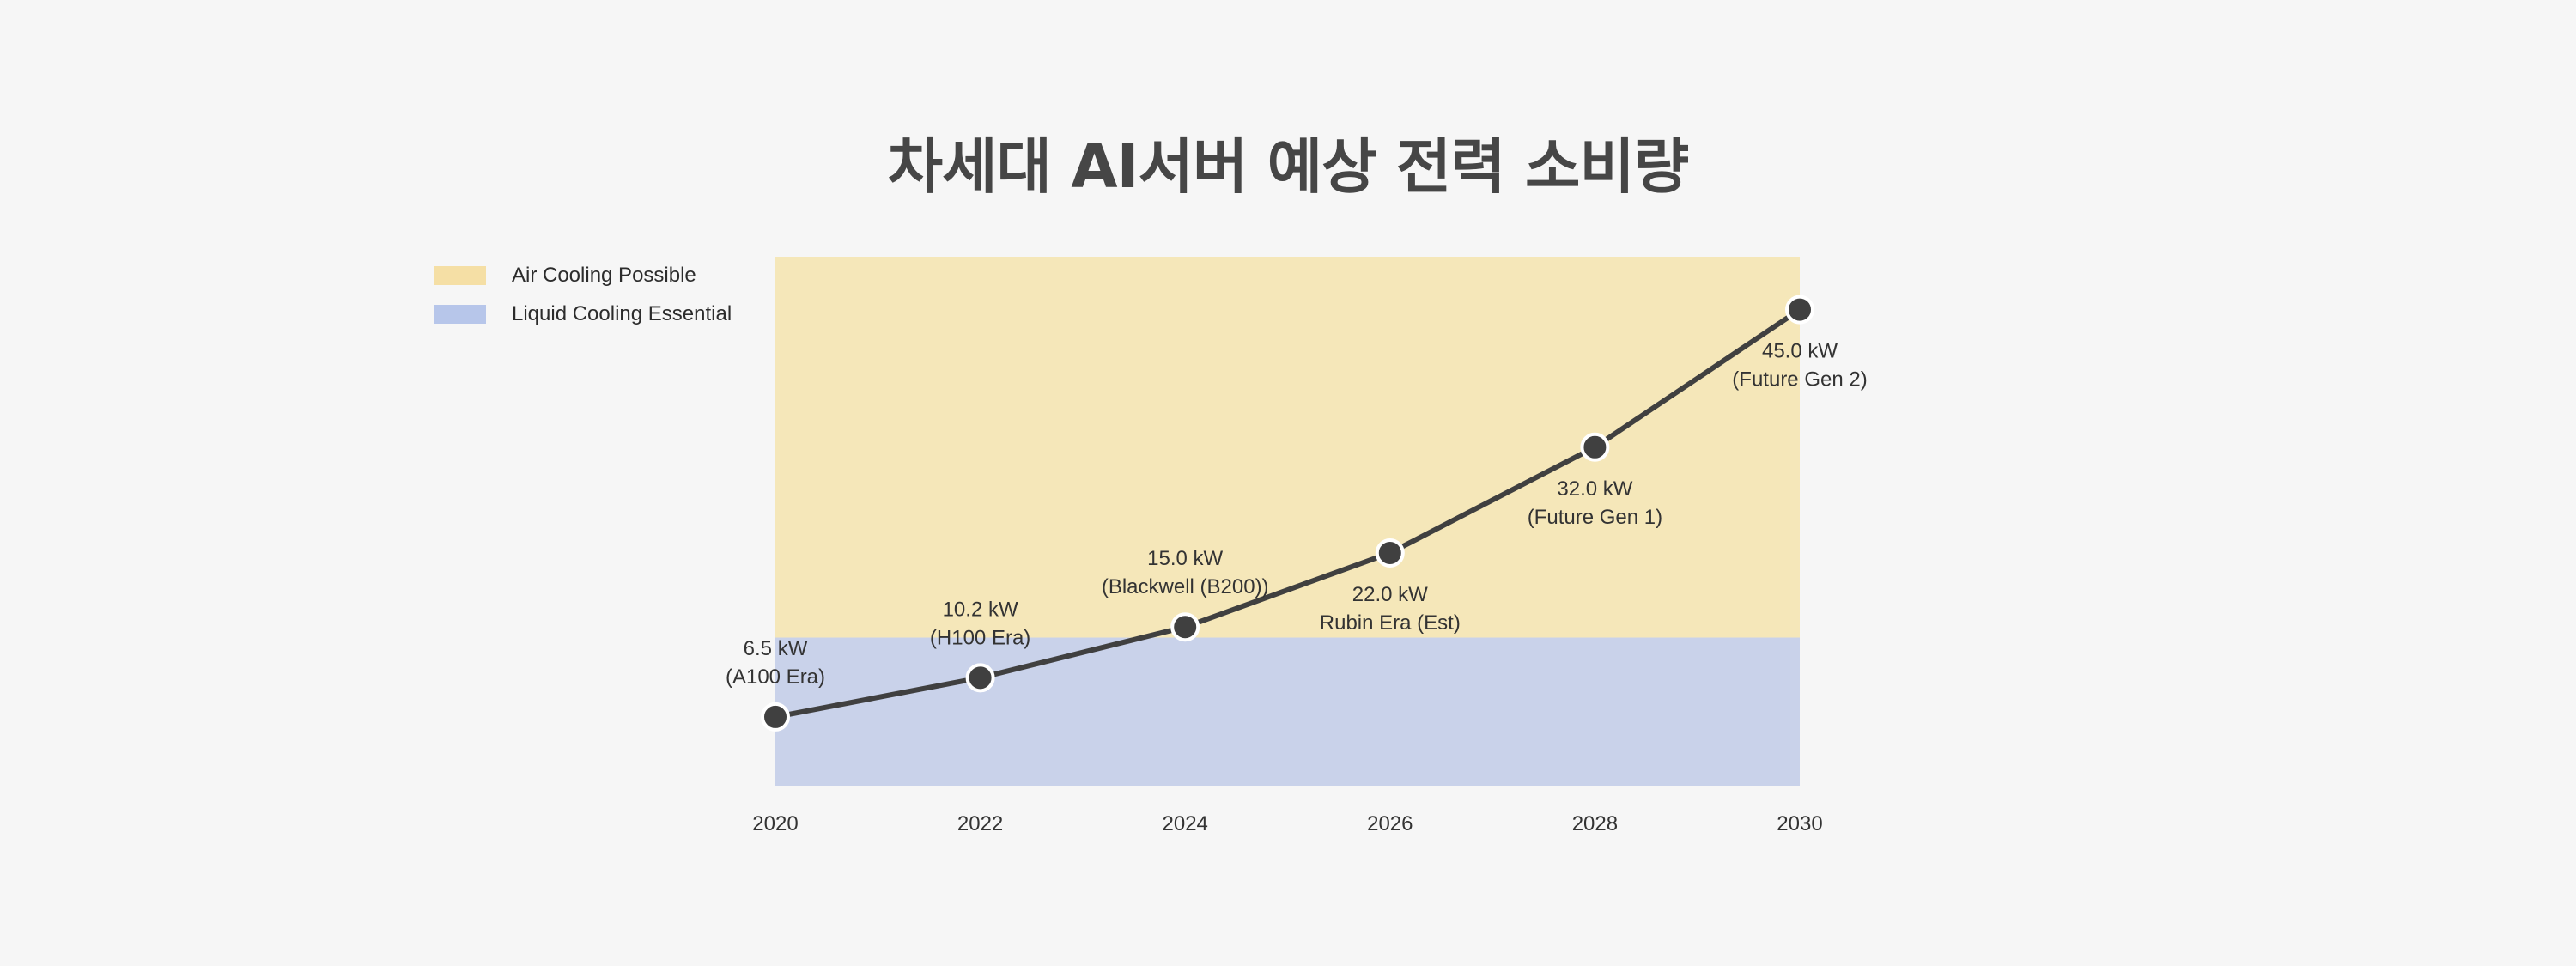 The image size is (2576, 966). What do you see at coordinates (1390, 823) in the screenshot?
I see `x-tick-label: 2026` at bounding box center [1390, 823].